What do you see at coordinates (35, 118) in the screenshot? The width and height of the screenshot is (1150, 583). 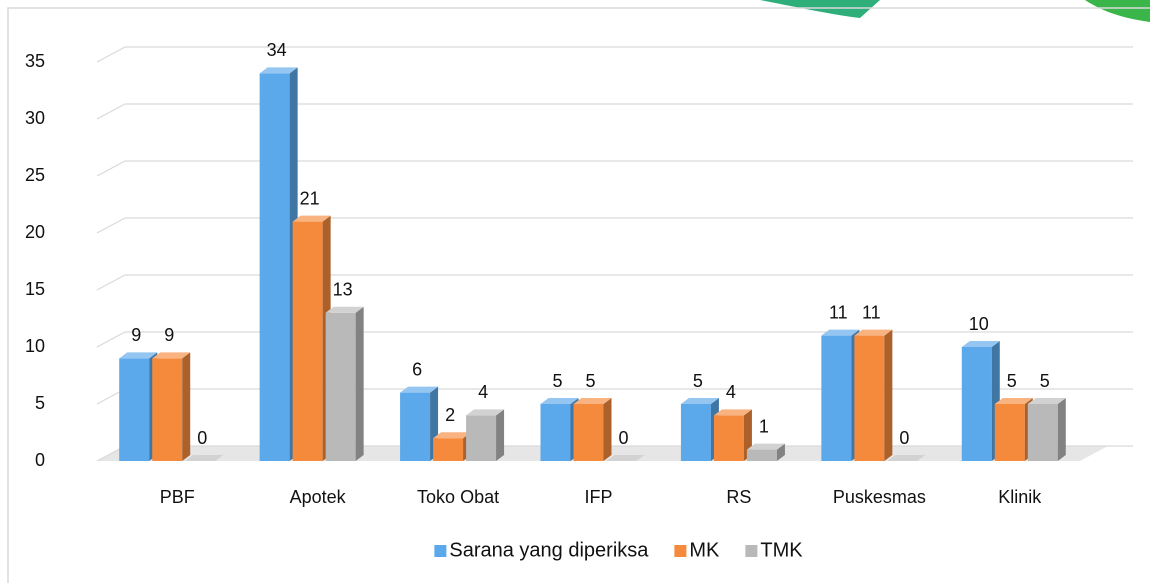 I see `y-tick-label: 30` at bounding box center [35, 118].